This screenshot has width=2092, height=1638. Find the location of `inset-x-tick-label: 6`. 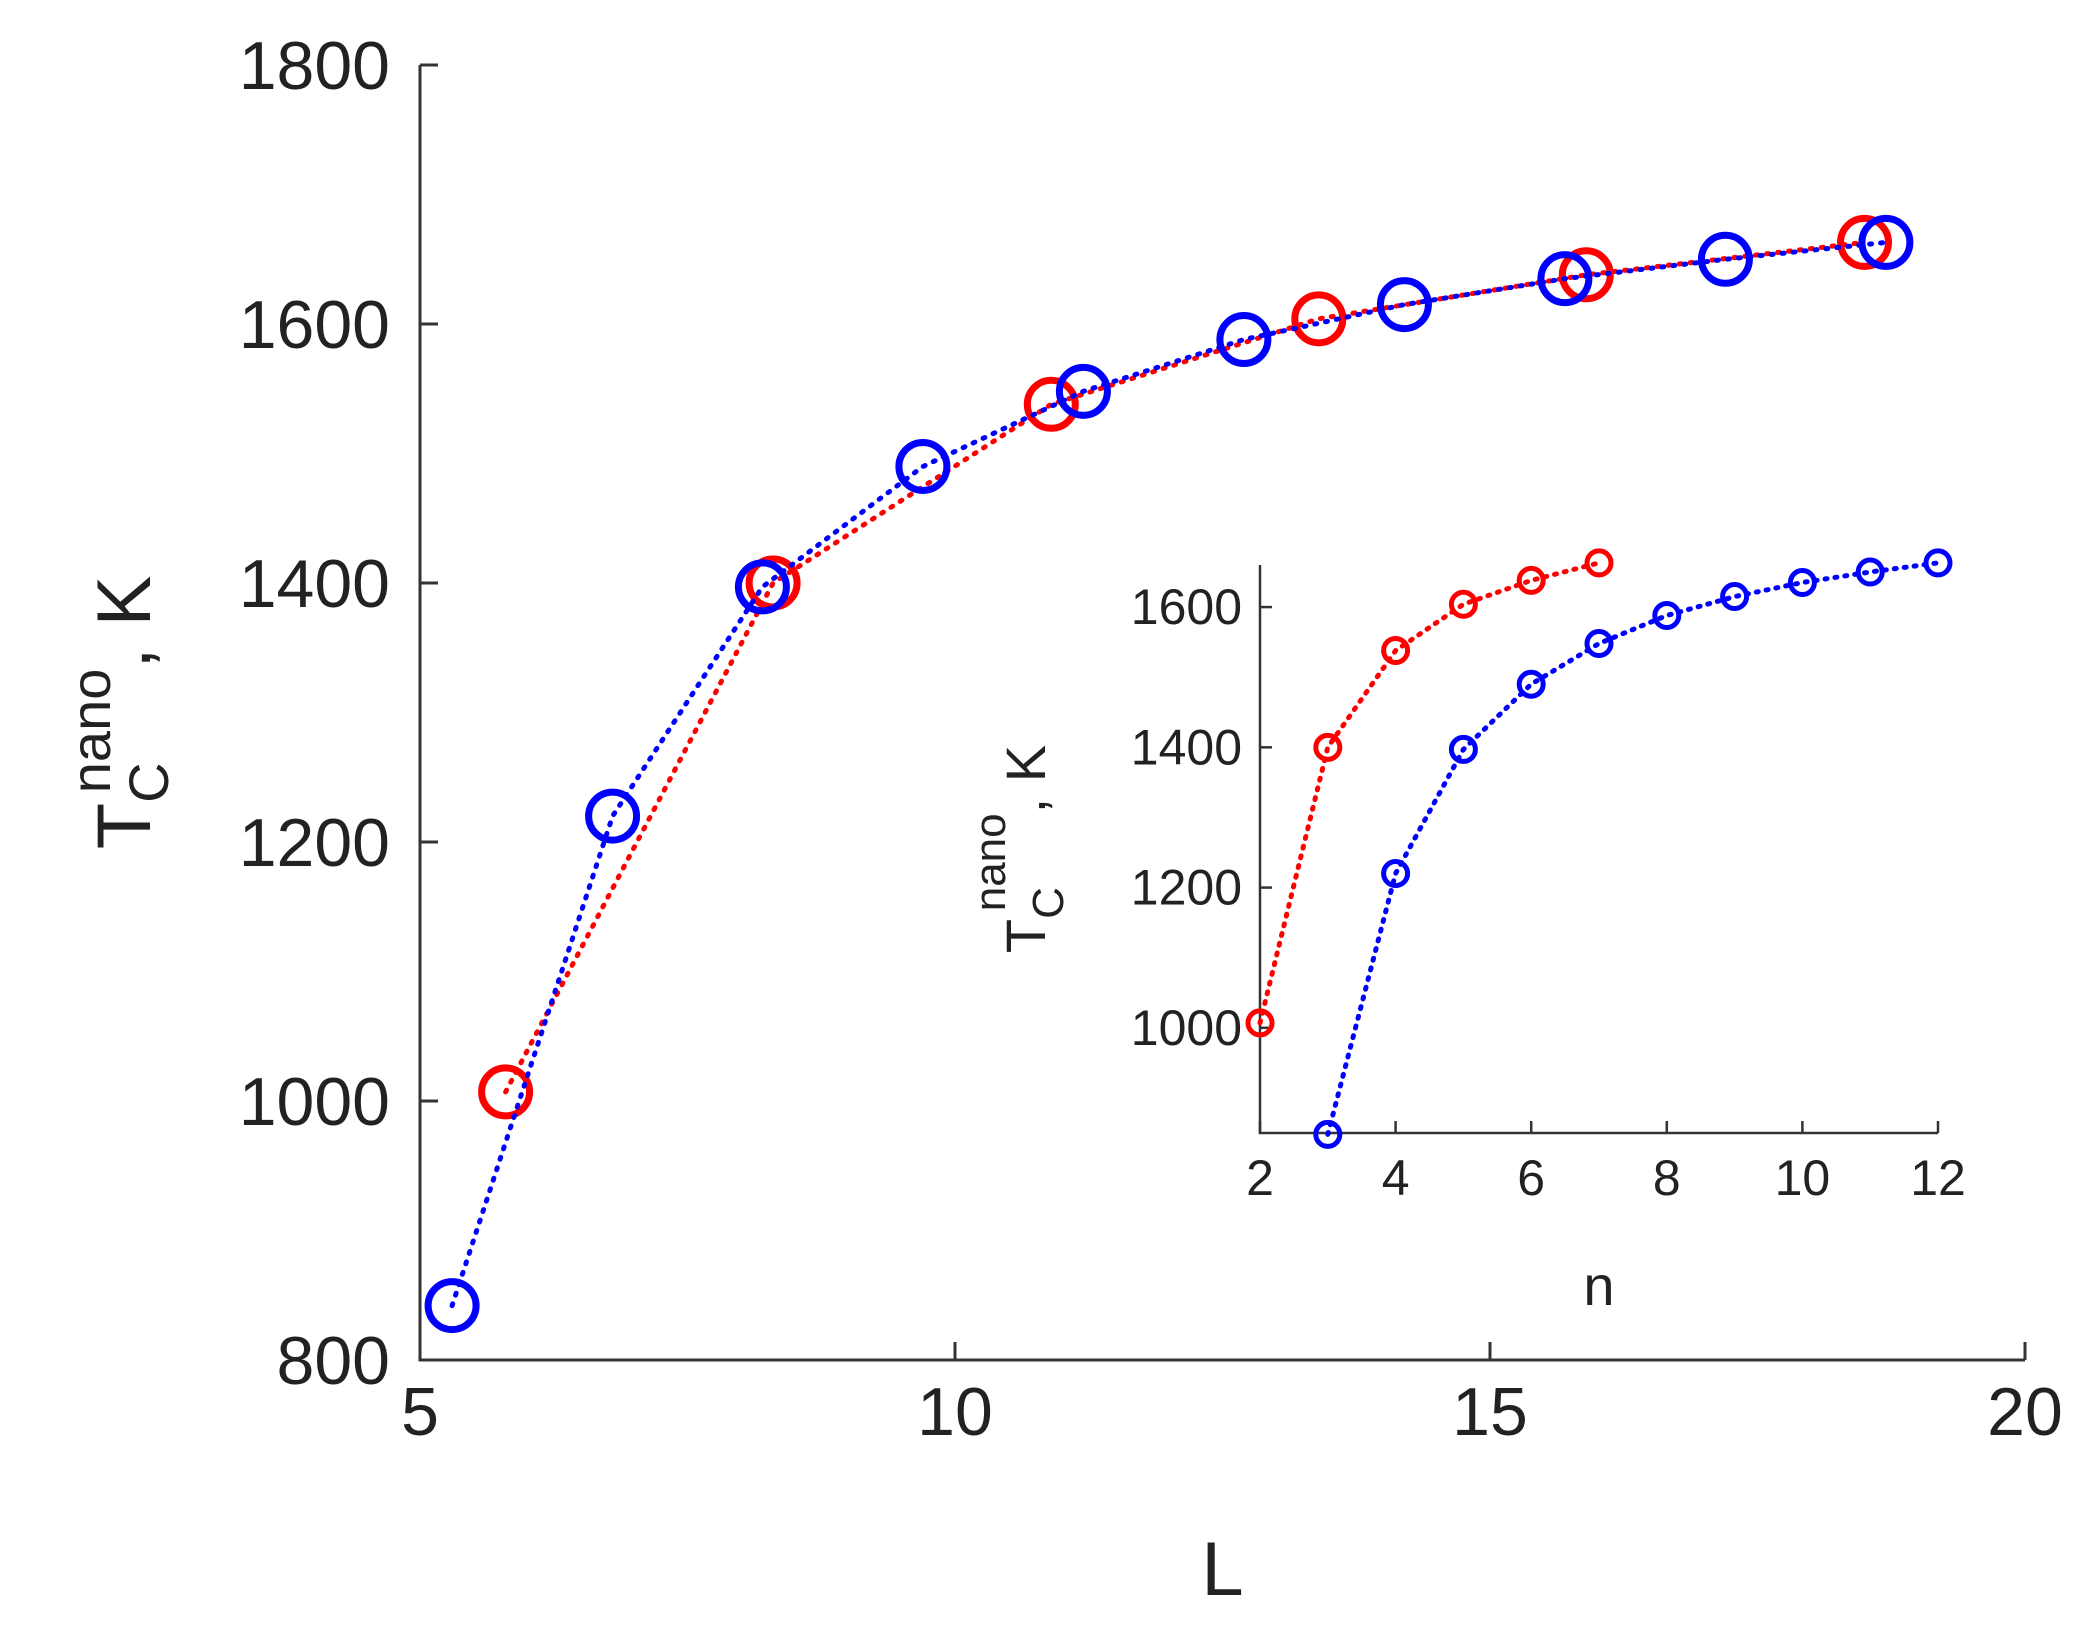

inset-x-tick-label: 6 is located at coordinates (1531, 1178).